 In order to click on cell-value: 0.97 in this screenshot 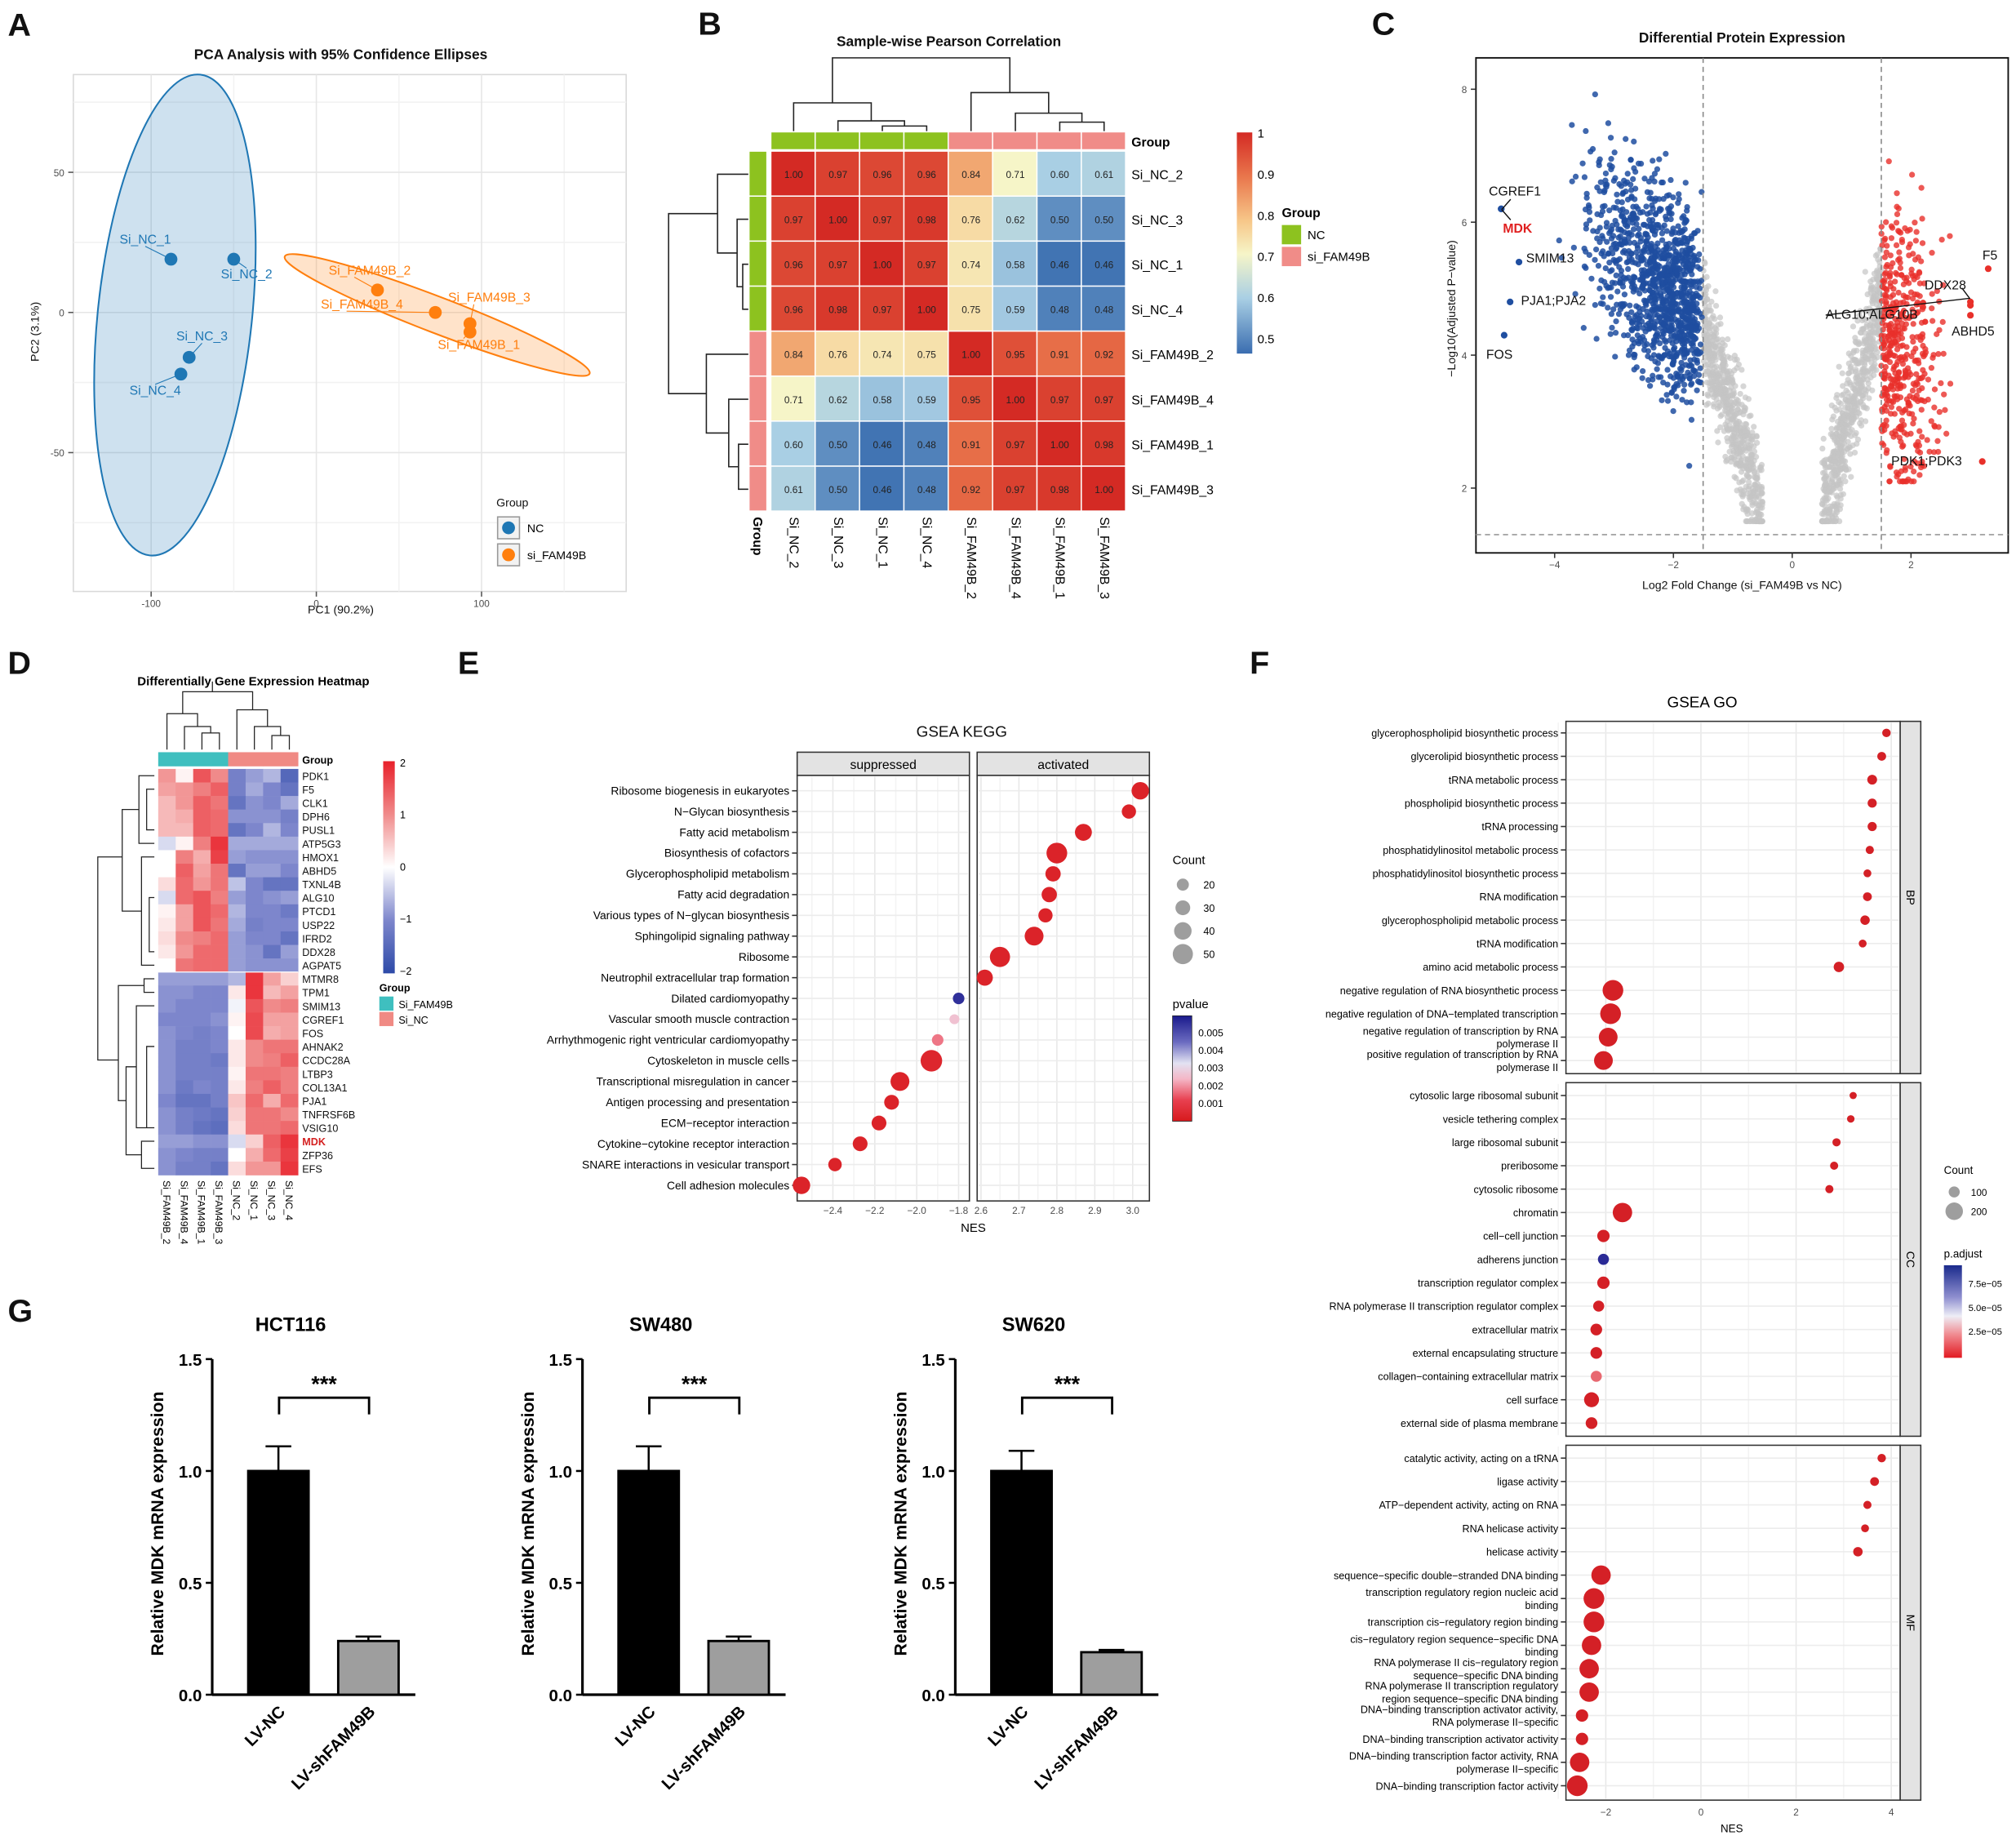, I will do `click(837, 265)`.